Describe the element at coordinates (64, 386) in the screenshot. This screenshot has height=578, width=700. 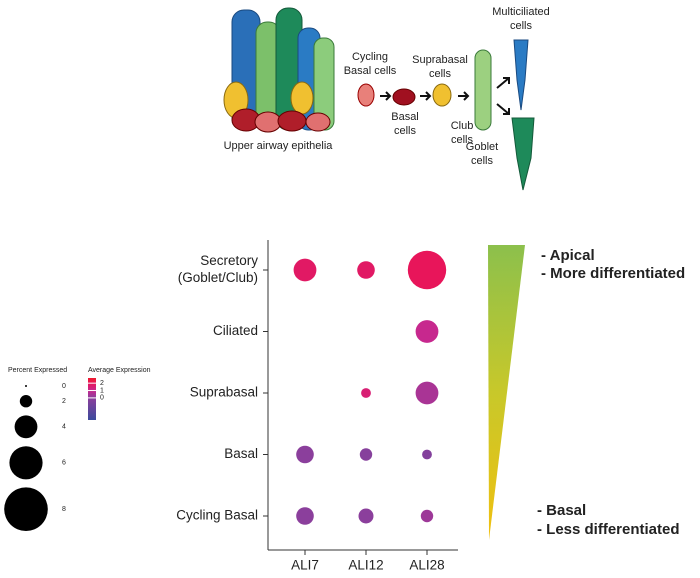
I see `legend-label: 0` at that location.